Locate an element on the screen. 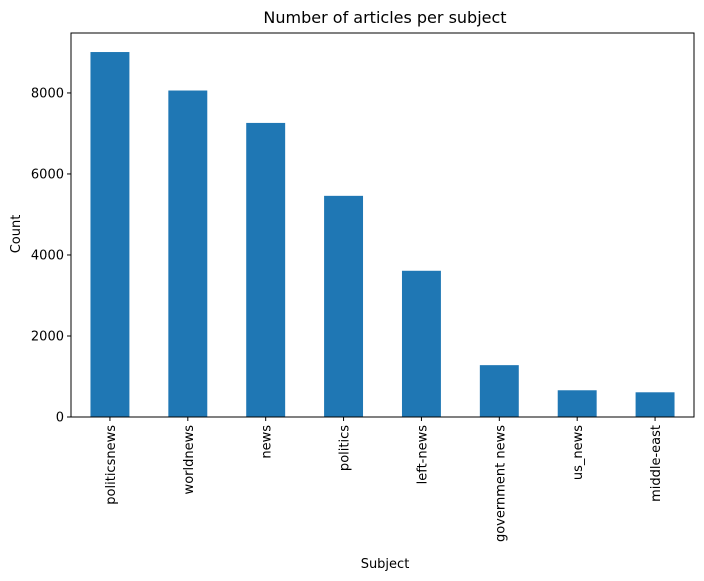  bar-government-news is located at coordinates (499, 391).